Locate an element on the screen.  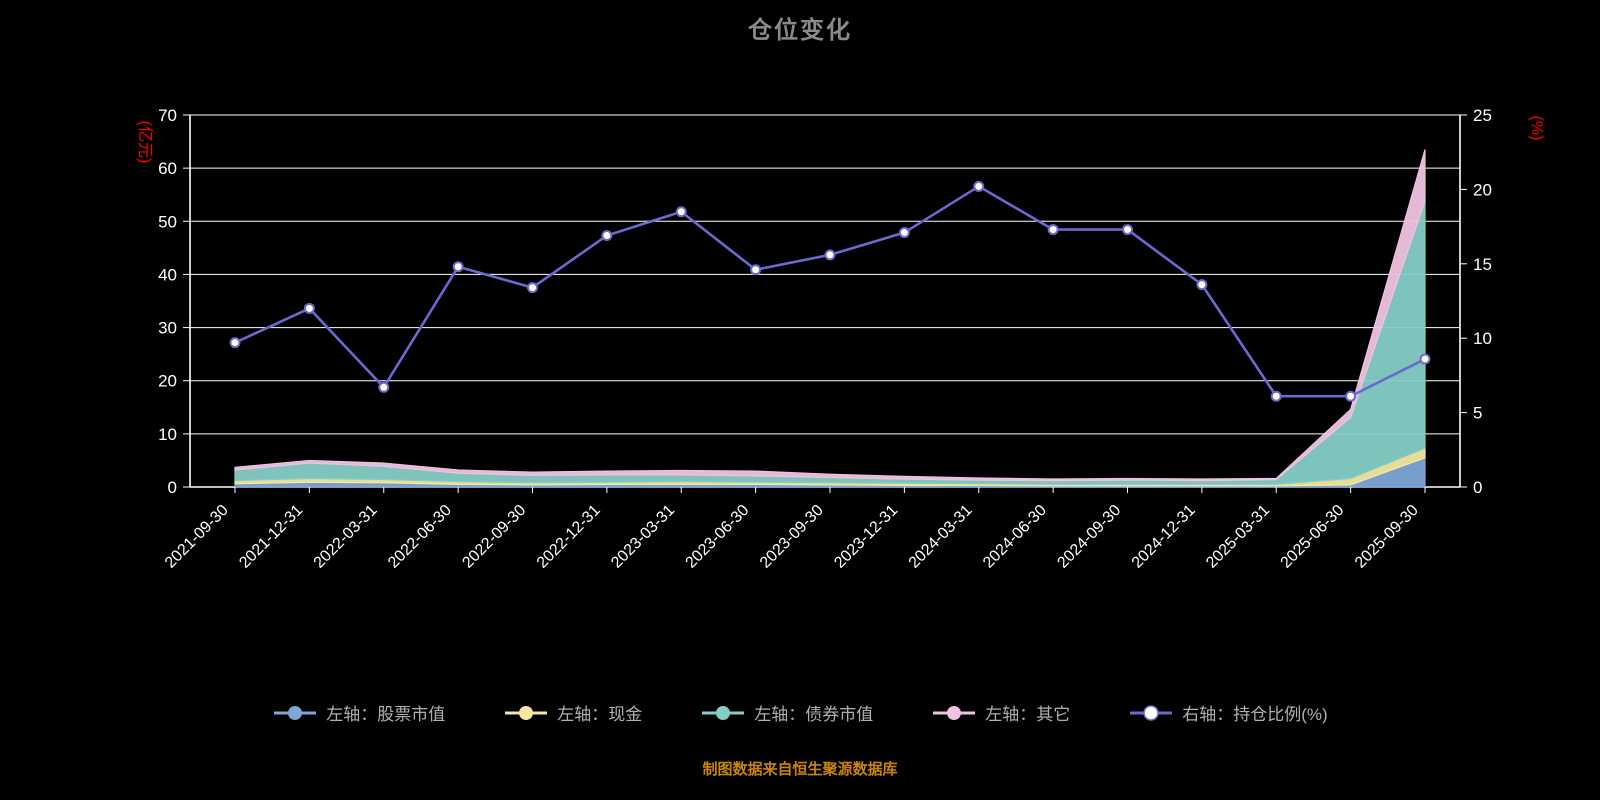
legend-item: 左轴：现金 is located at coordinates (572, 712).